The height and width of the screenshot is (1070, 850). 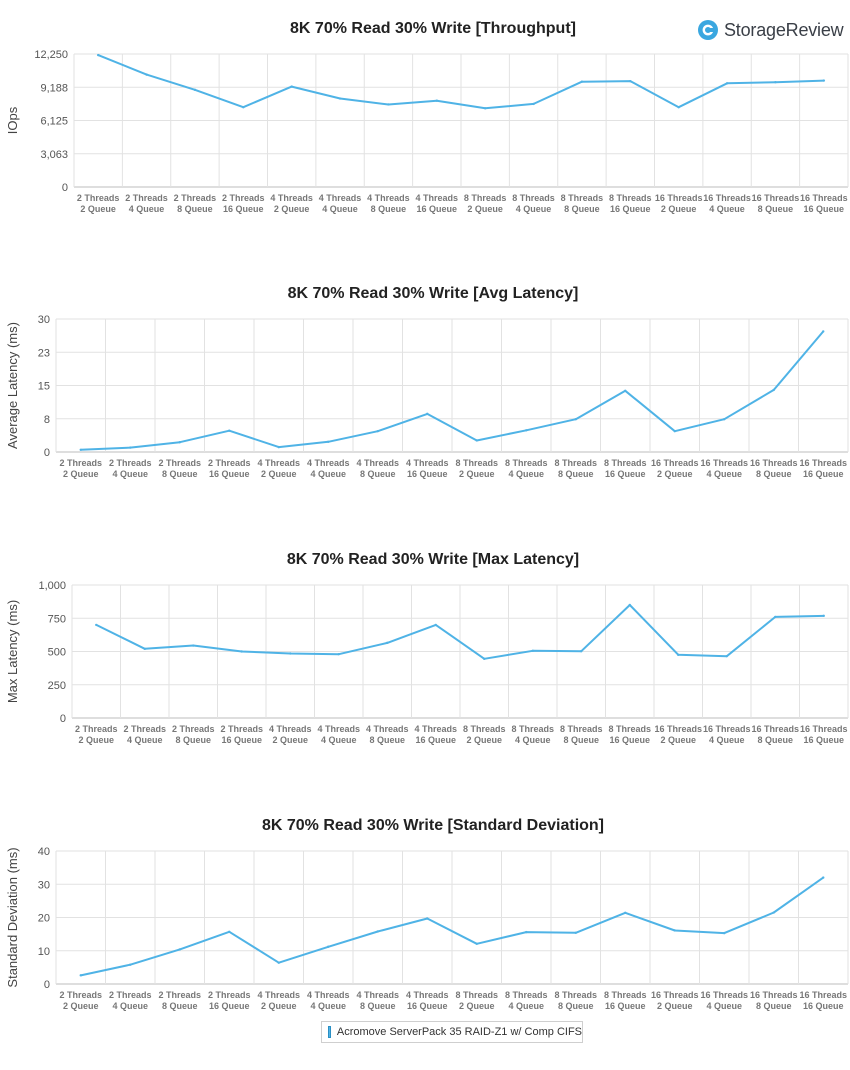 What do you see at coordinates (12, 651) in the screenshot?
I see `y-axis-label: Max Latency (ms)` at bounding box center [12, 651].